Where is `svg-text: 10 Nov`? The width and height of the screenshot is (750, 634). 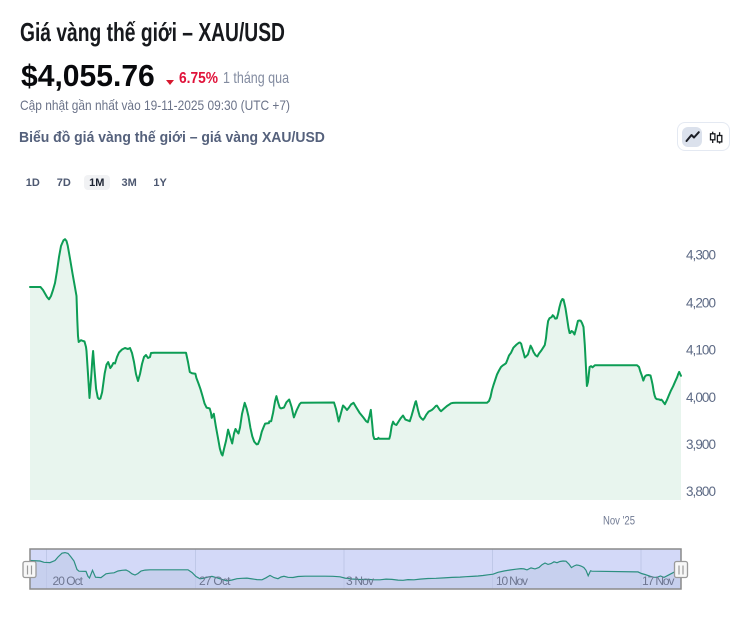 svg-text: 10 Nov is located at coordinates (512, 581).